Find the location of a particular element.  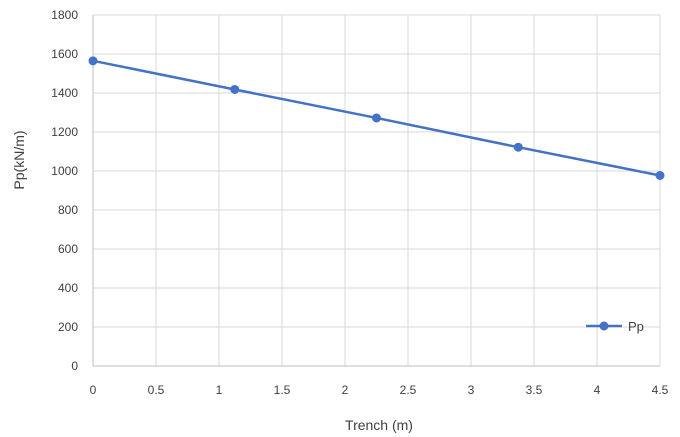

x-tick-label: 2.5 is located at coordinates (408, 390).